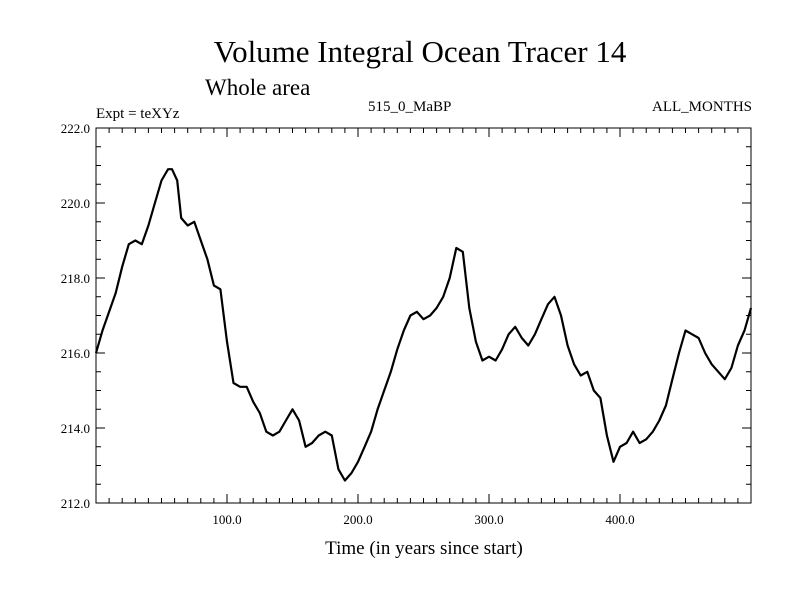 The image size is (800, 600). What do you see at coordinates (138, 114) in the screenshot?
I see `experiment-label: Expt = teXYz` at bounding box center [138, 114].